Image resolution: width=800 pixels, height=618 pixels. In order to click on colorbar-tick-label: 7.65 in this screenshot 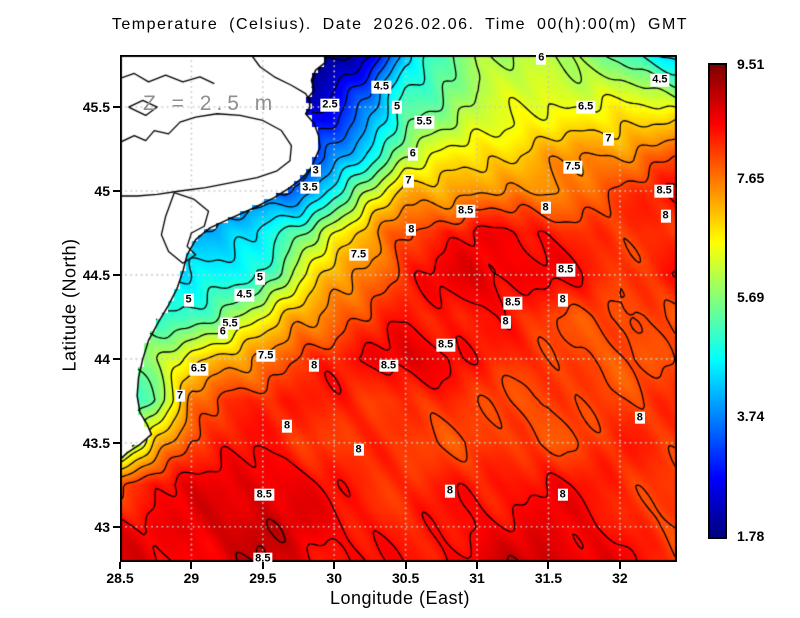, I will do `click(751, 177)`.